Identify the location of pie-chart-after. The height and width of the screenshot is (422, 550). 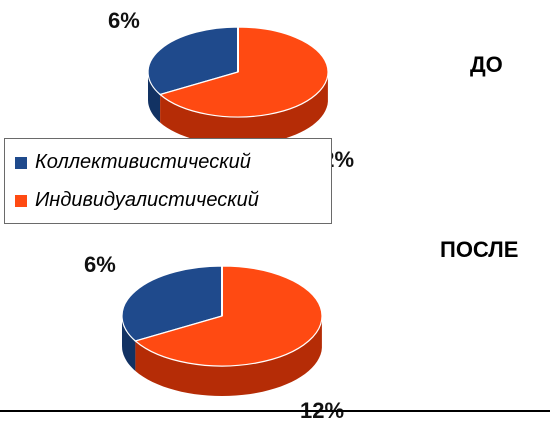
(222, 330).